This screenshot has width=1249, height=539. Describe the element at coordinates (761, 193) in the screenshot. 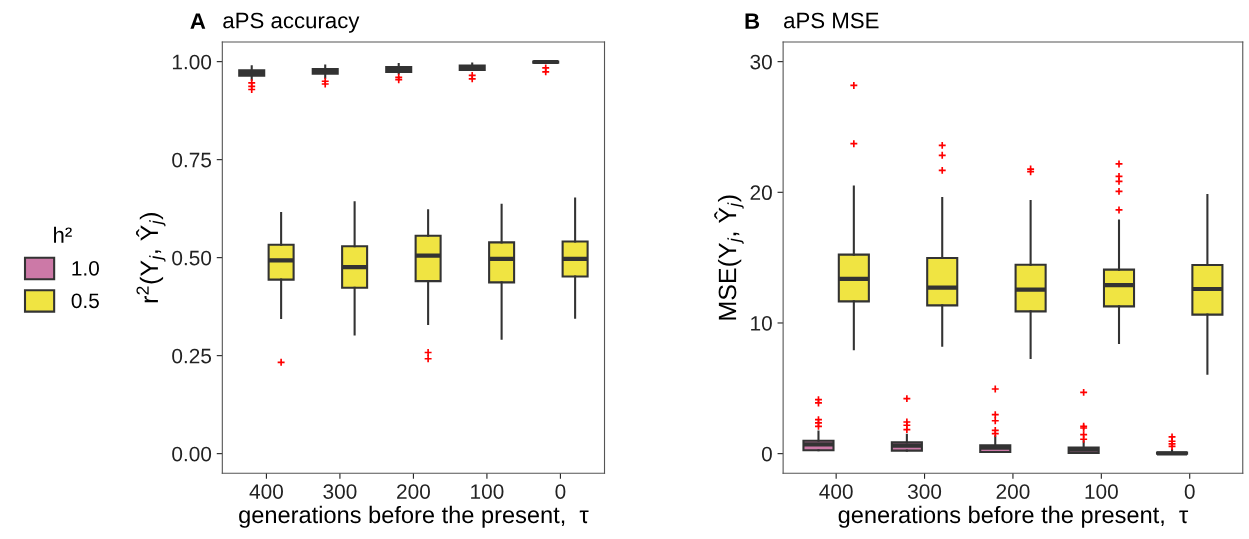

I see `y-tick-label: 20` at that location.